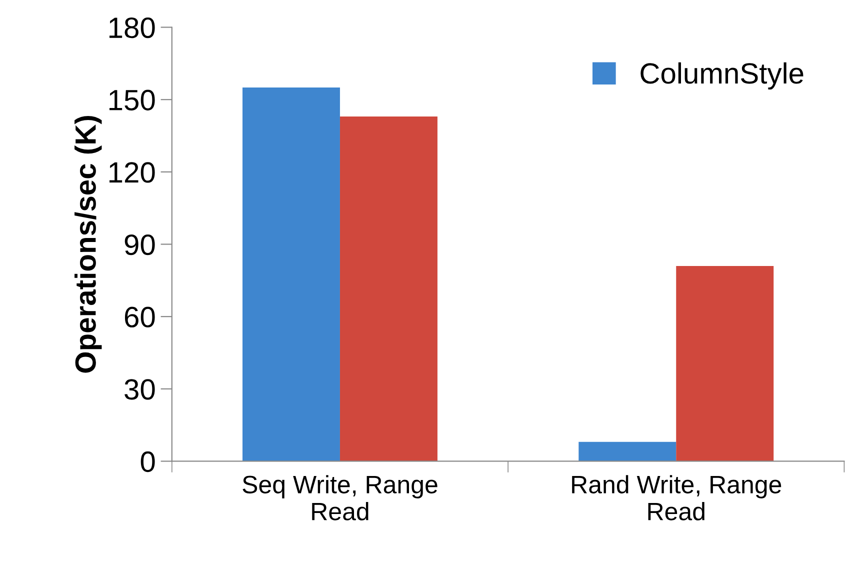 Image resolution: width=851 pixels, height=568 pixels. What do you see at coordinates (139, 245) in the screenshot?
I see `y-tick-label: 90` at bounding box center [139, 245].